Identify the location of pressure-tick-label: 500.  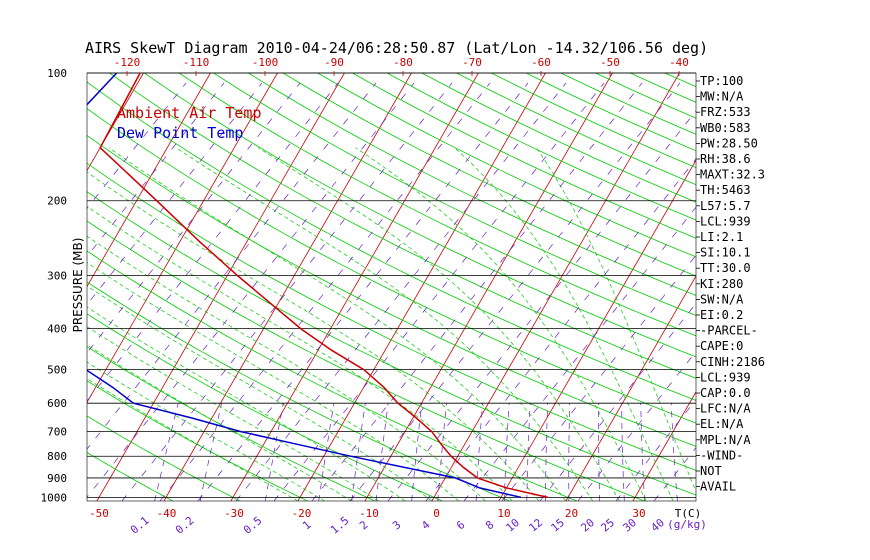
(57, 370).